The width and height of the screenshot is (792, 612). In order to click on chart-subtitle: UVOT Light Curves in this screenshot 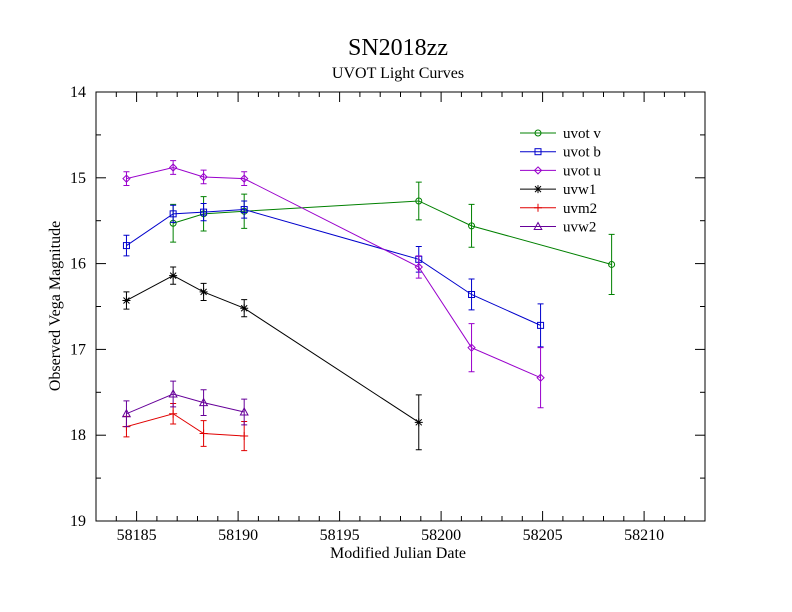, I will do `click(398, 73)`.